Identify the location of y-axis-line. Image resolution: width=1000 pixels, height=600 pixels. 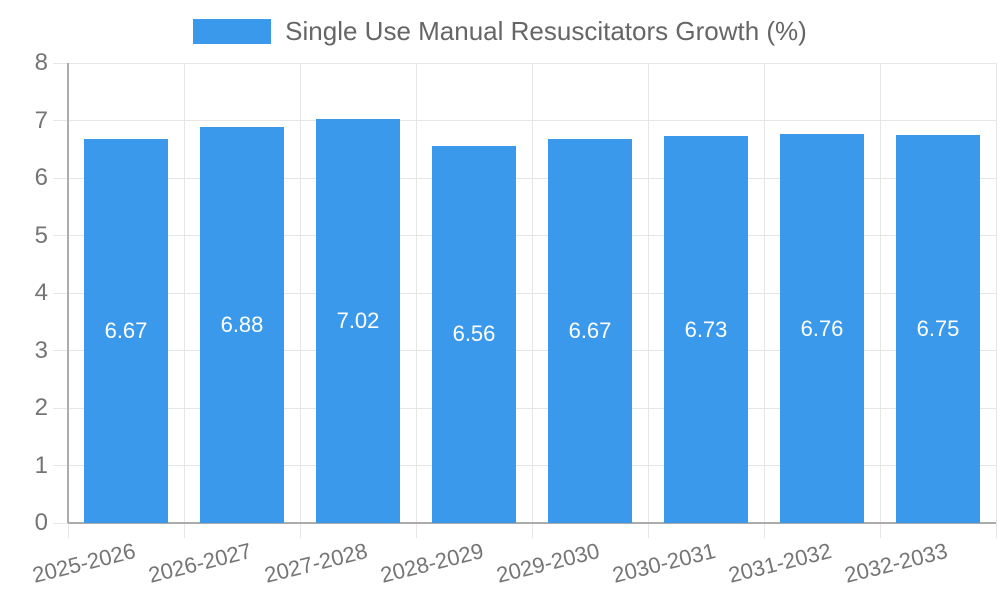
(68, 293).